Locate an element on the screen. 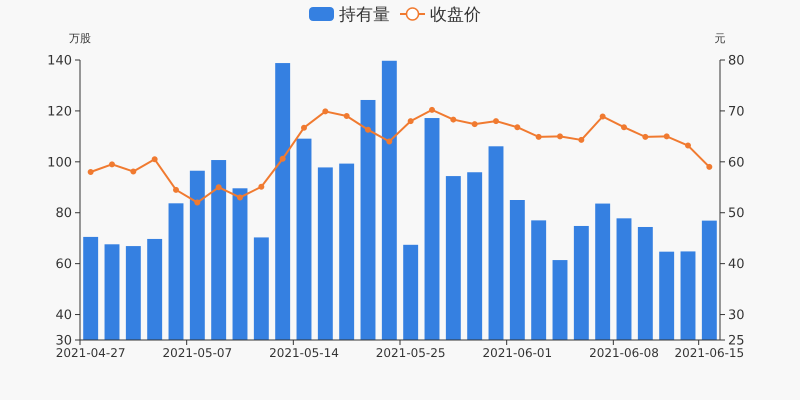 The image size is (800, 400). y2-tick-label: 50 is located at coordinates (736, 214).